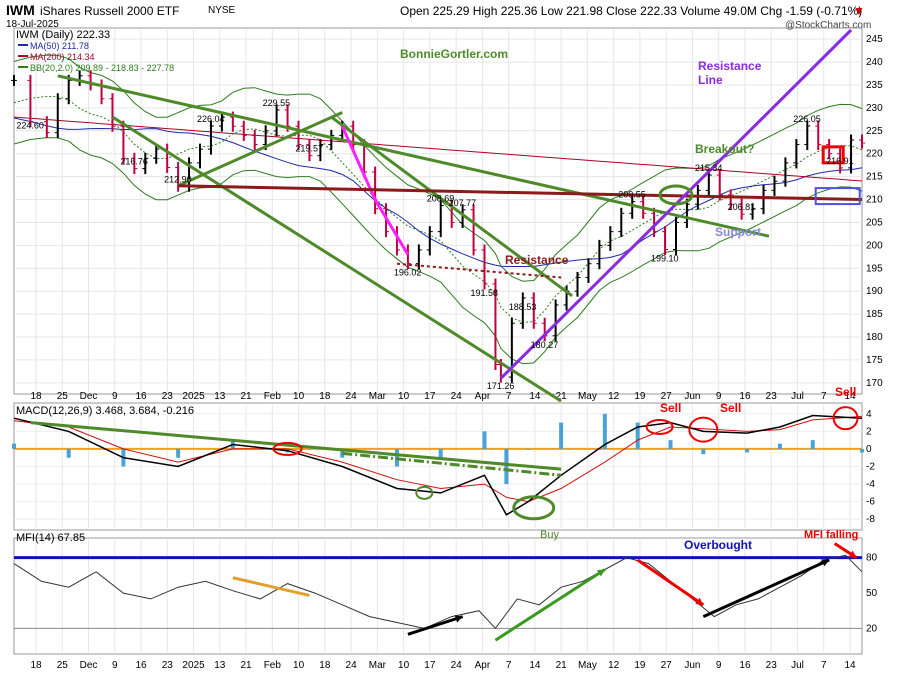  Describe the element at coordinates (869, 414) in the screenshot. I see `macd-y-tick-label: 4` at that location.